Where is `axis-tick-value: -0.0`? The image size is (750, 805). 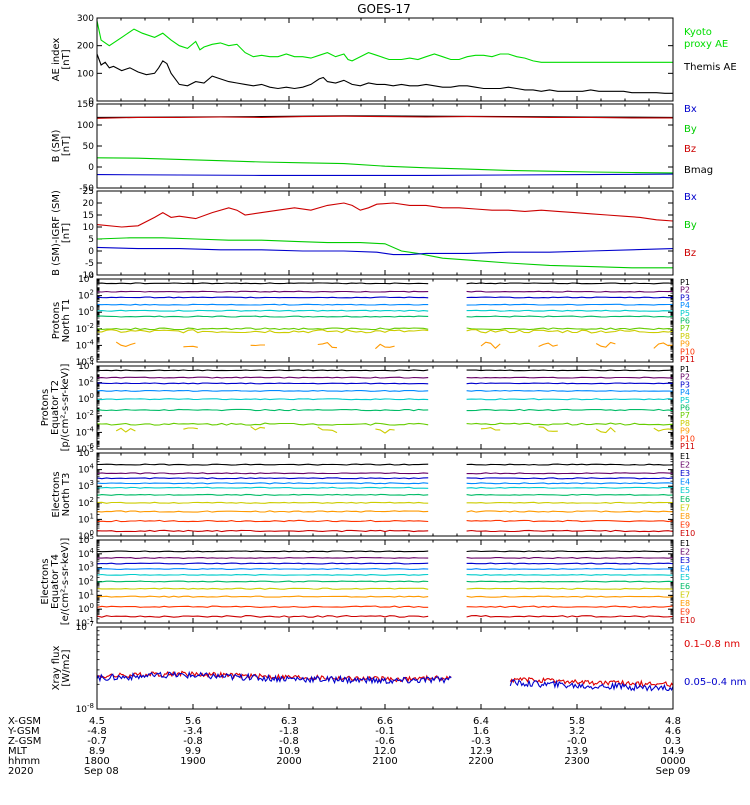 axis-tick-value: -0.0 is located at coordinates (577, 741).